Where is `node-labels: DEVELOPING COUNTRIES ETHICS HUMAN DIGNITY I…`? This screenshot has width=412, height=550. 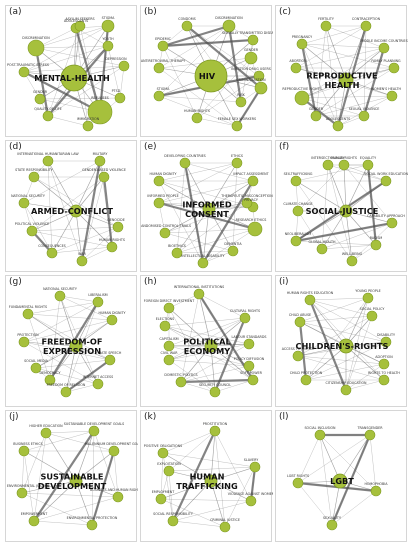
node-labels: DEVELOPING COUNTRIES ETHICS HUMAN DIGNITY I… is located at coordinates (207, 206).